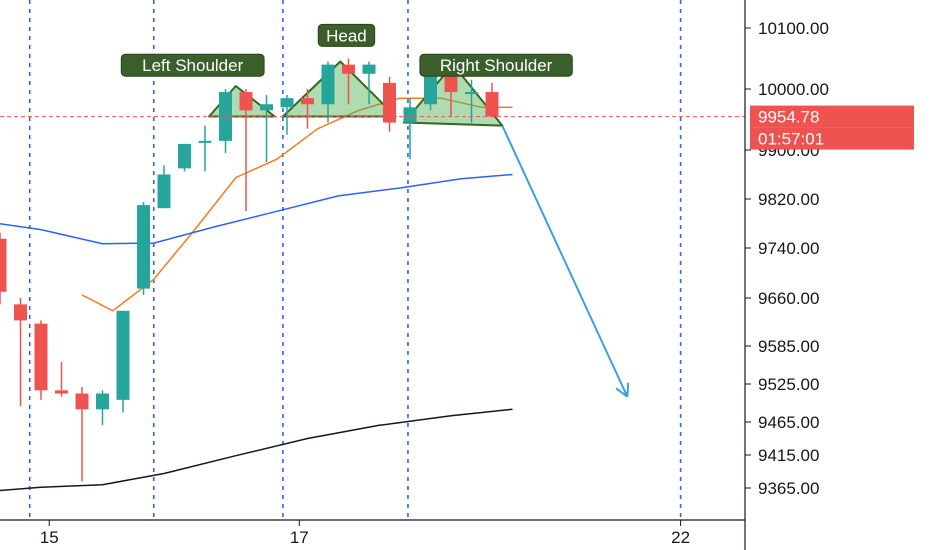 Image resolution: width=932 pixels, height=550 pixels. What do you see at coordinates (832, 116) in the screenshot?
I see `current-price-badge` at bounding box center [832, 116].